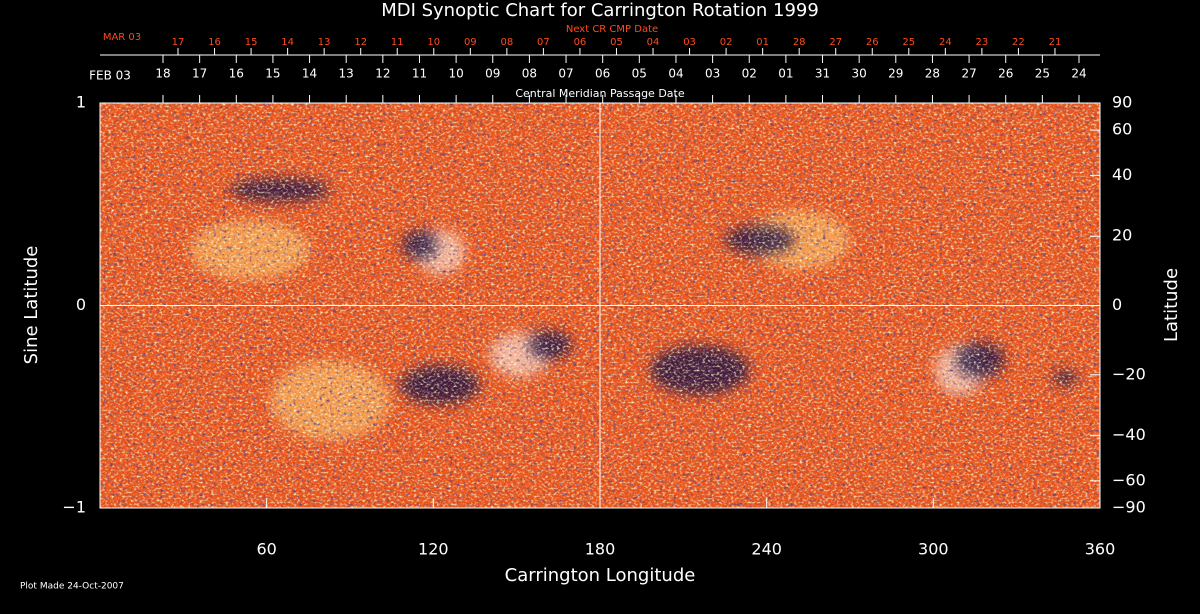  What do you see at coordinates (602, 74) in the screenshot?
I see `cmp-day: 06` at bounding box center [602, 74].